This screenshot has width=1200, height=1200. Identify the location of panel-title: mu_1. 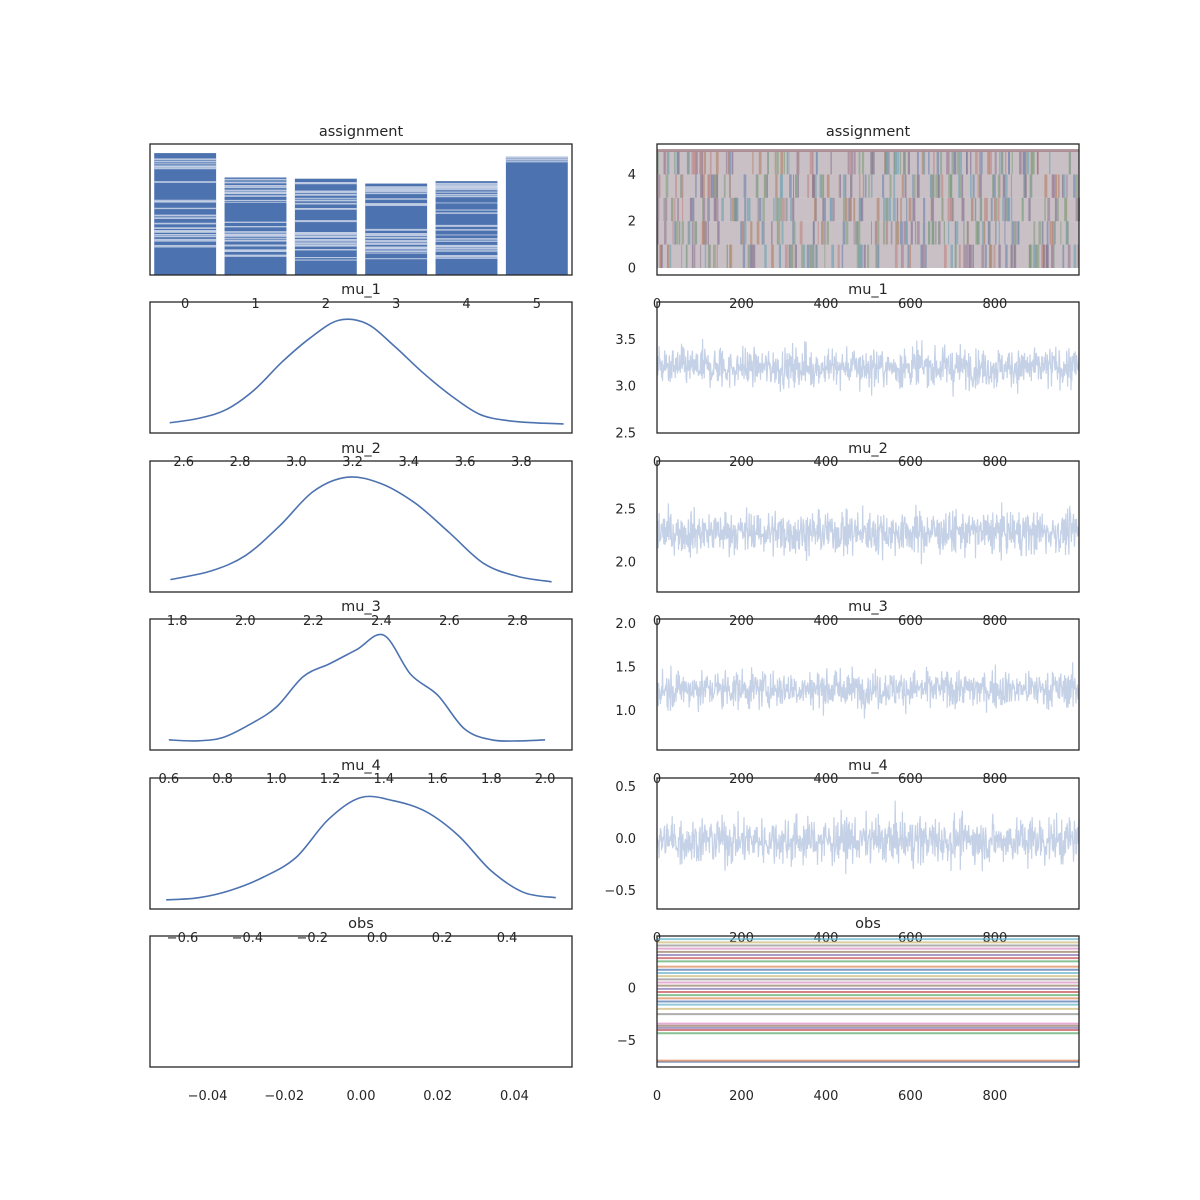
(868, 290).